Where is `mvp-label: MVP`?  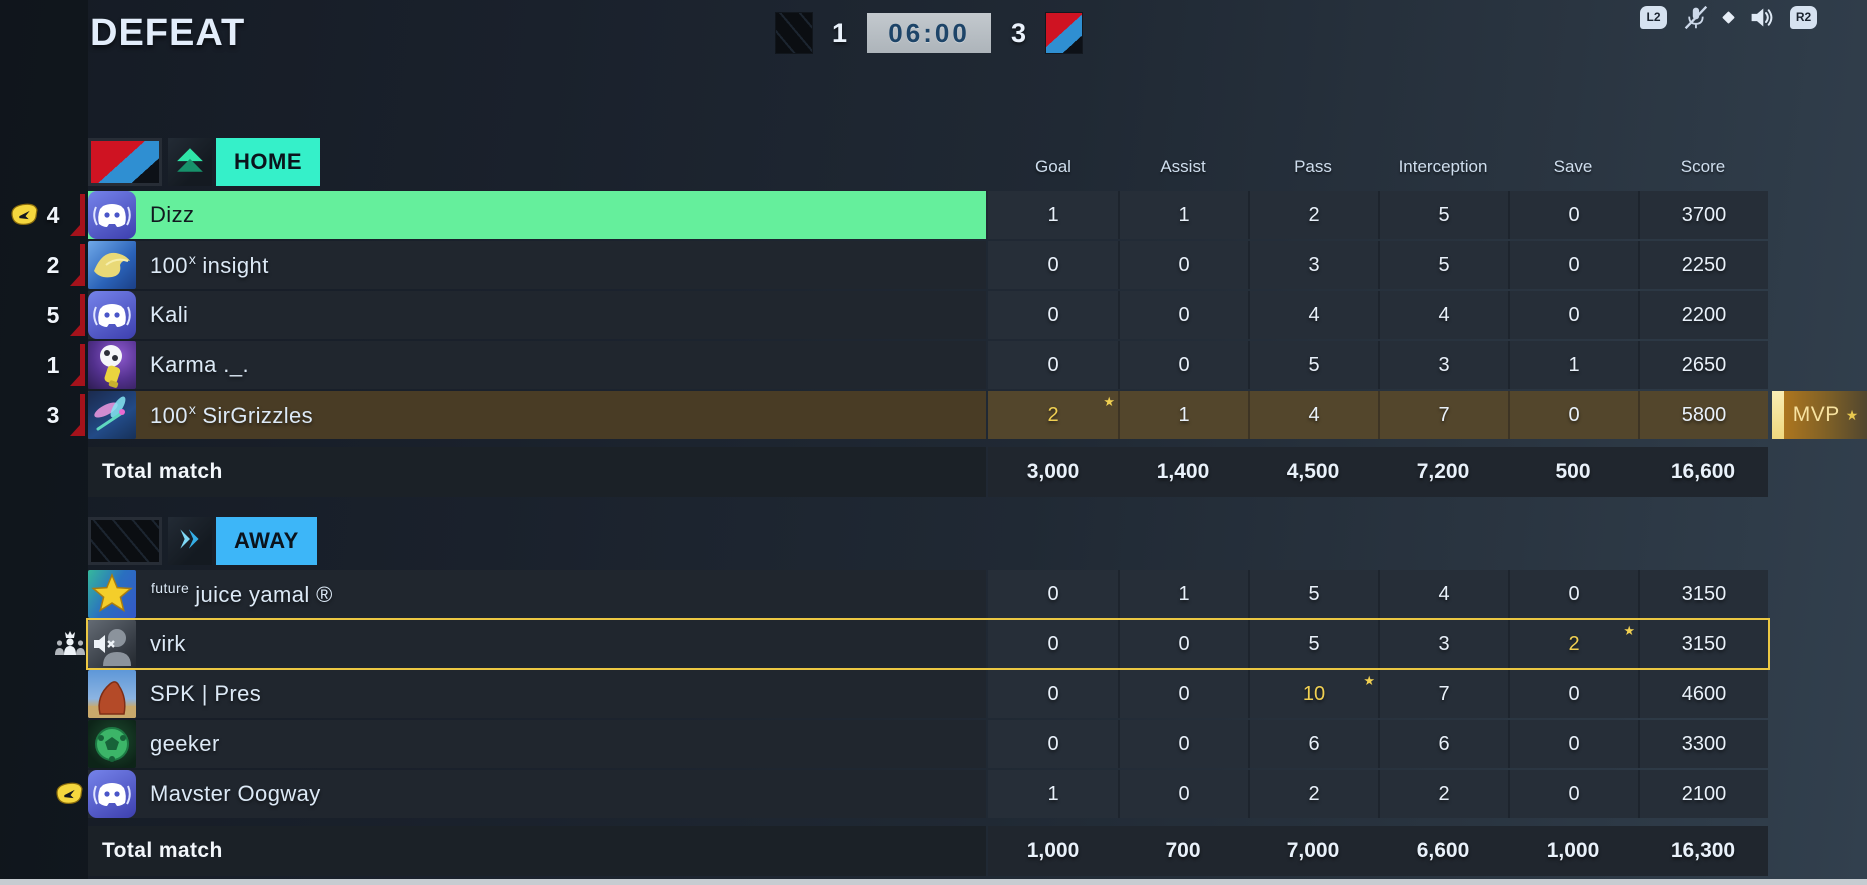 mvp-label: MVP is located at coordinates (1816, 414).